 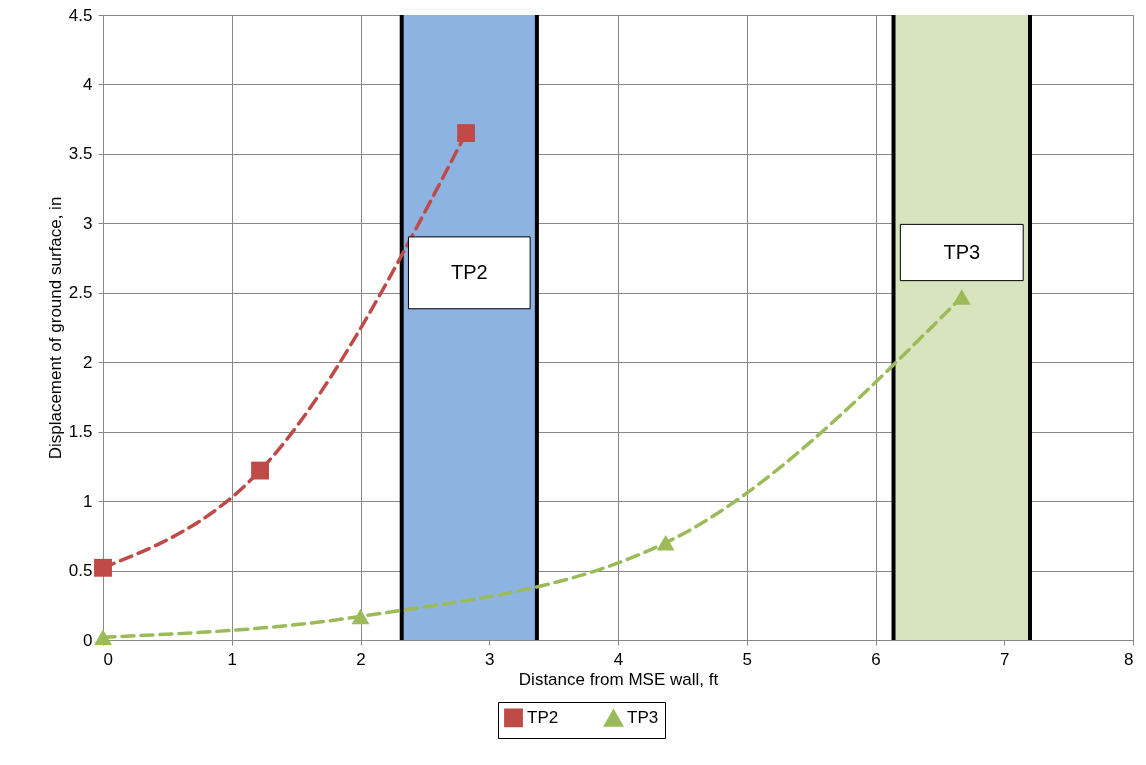 What do you see at coordinates (618, 659) in the screenshot?
I see `x-tick-label: 4` at bounding box center [618, 659].